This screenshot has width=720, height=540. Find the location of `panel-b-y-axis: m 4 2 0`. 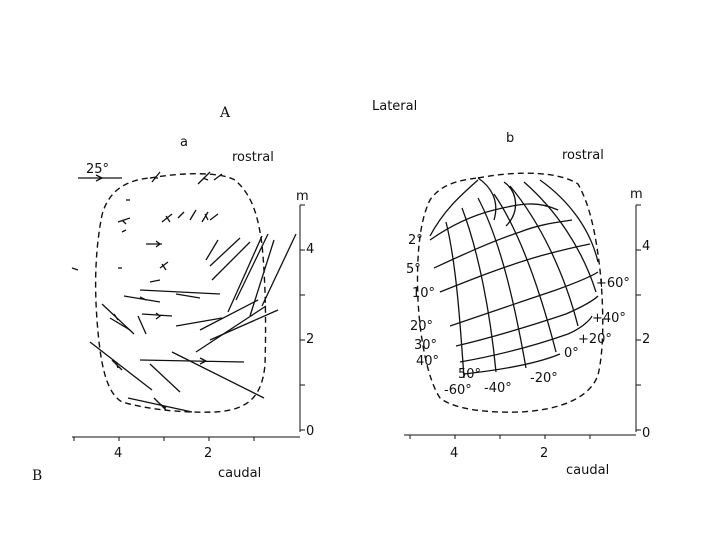

panel-b-y-axis: m 4 2 0 is located at coordinates (640, 314).